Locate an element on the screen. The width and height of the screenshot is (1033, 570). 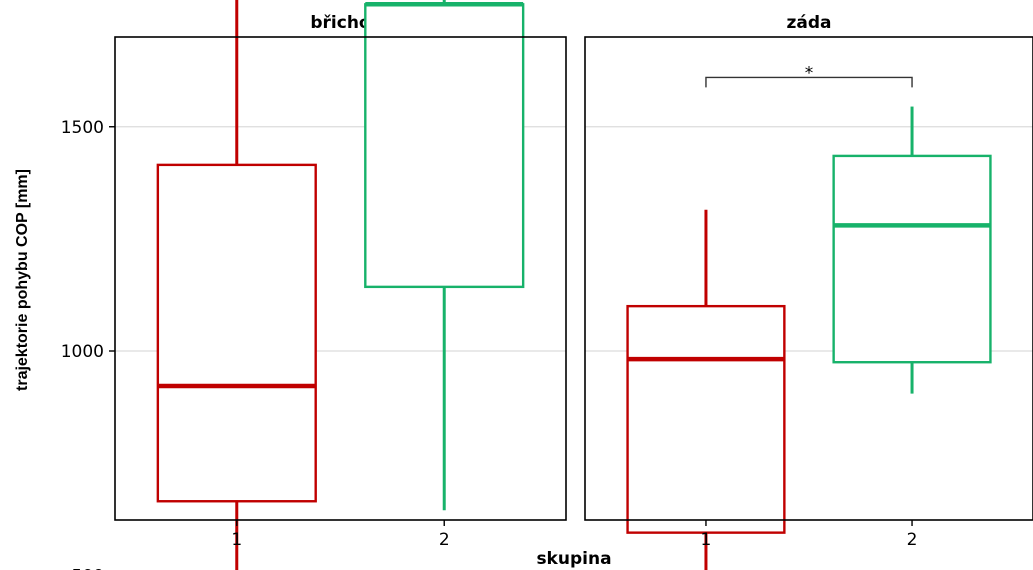
y-axis-title: trajektorie pohybu COP [mm] is located at coordinates (22, 280).